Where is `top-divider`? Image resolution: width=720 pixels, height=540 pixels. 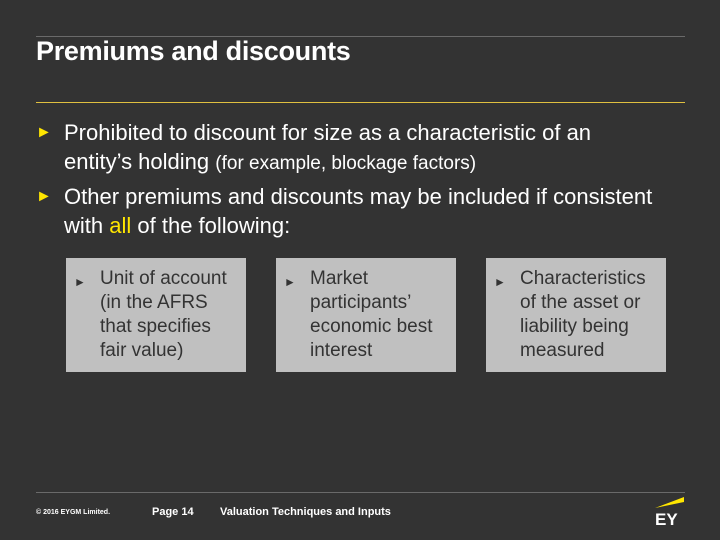 top-divider is located at coordinates (360, 36).